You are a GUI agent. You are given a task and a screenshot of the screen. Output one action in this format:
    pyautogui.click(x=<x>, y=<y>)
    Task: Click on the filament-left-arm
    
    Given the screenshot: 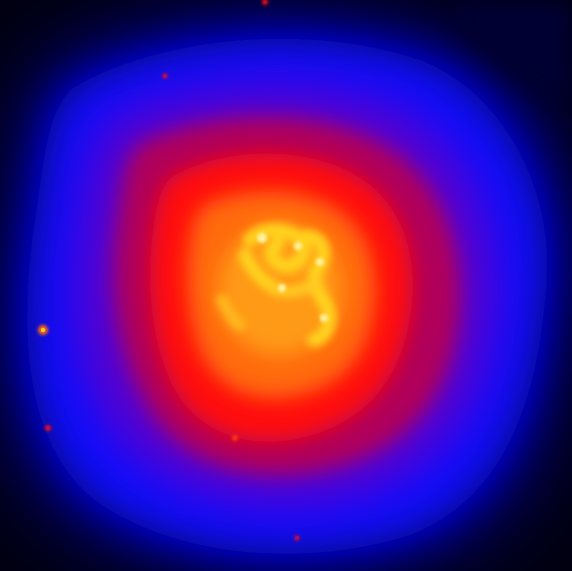 What is the action you would take?
    pyautogui.click(x=231, y=312)
    